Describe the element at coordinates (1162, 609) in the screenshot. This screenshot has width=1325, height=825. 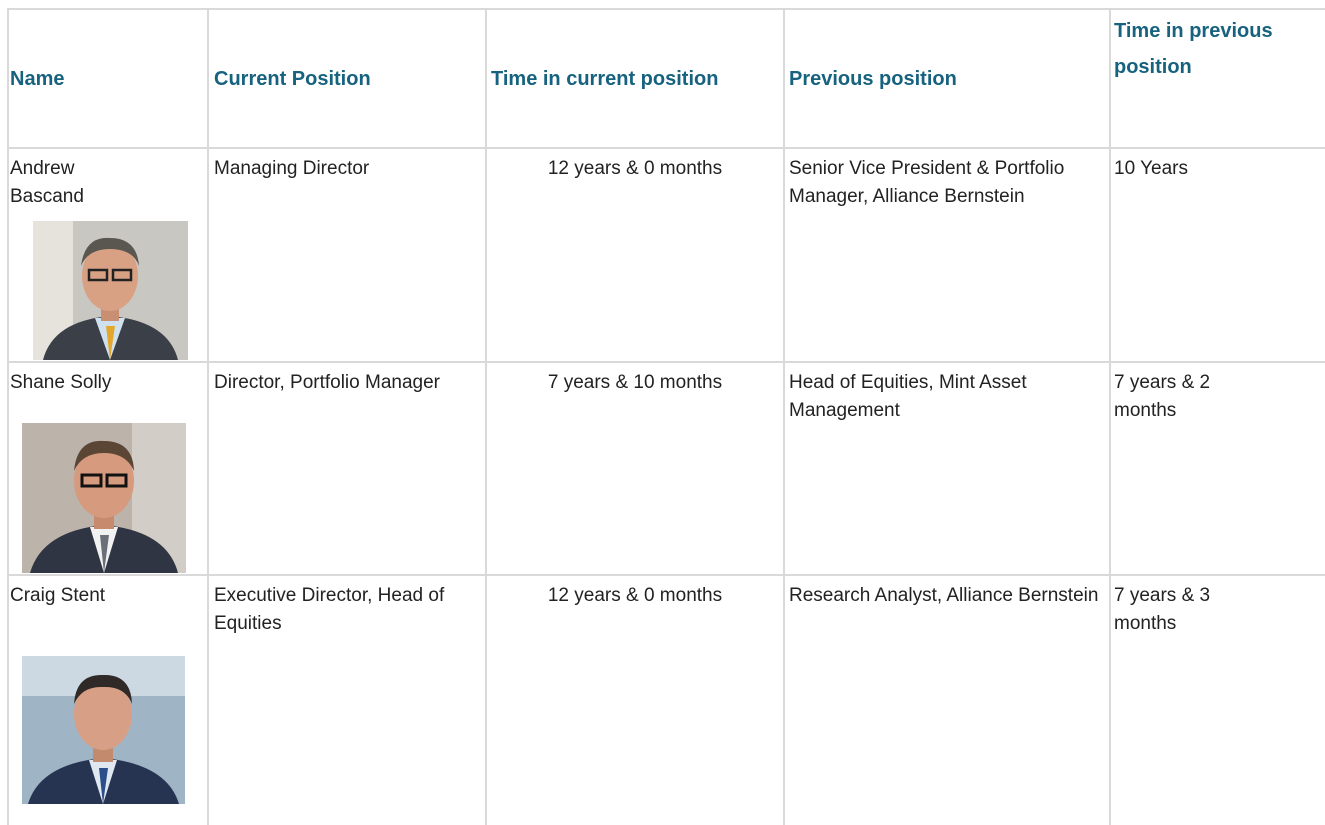
I see `cell: 7 years & 3 months` at that location.